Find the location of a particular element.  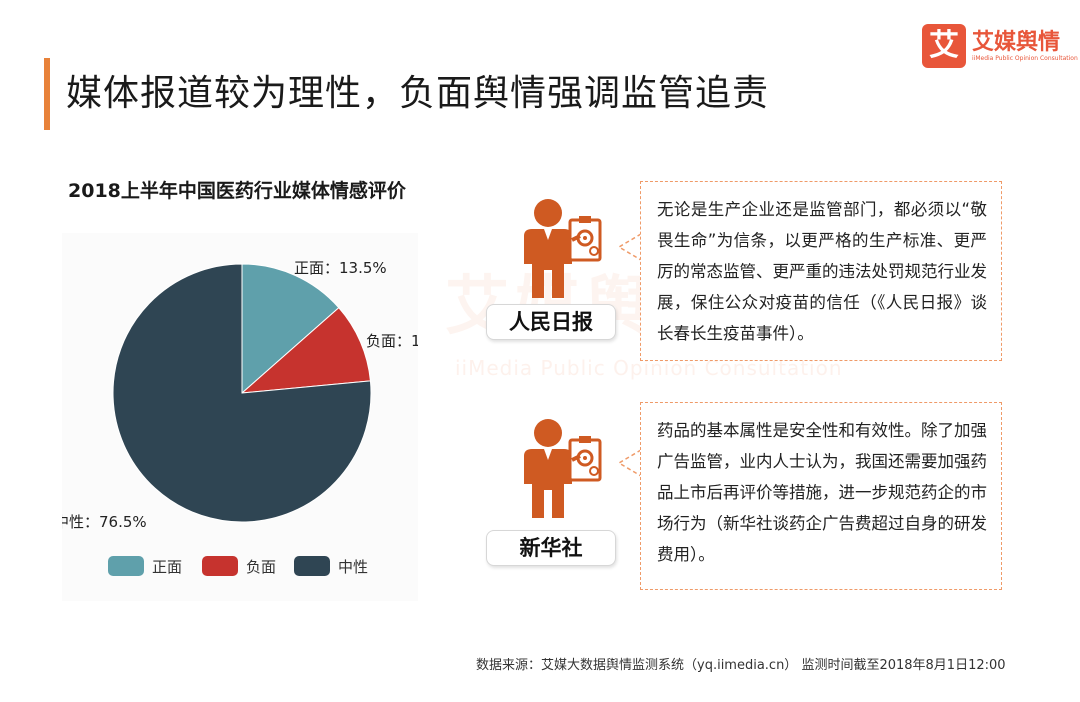

pie-chart: 正面：13.5% 负面：10.0% 中性：76.5% 正面 负面 中性 is located at coordinates (240, 417).